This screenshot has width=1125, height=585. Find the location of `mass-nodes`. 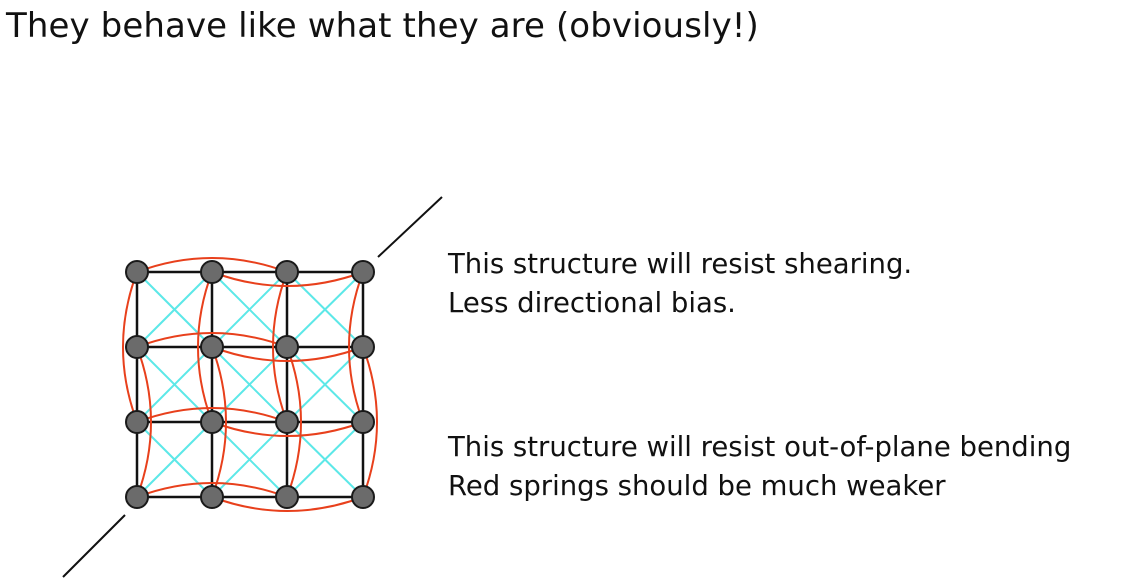

mass-nodes is located at coordinates (250, 384).